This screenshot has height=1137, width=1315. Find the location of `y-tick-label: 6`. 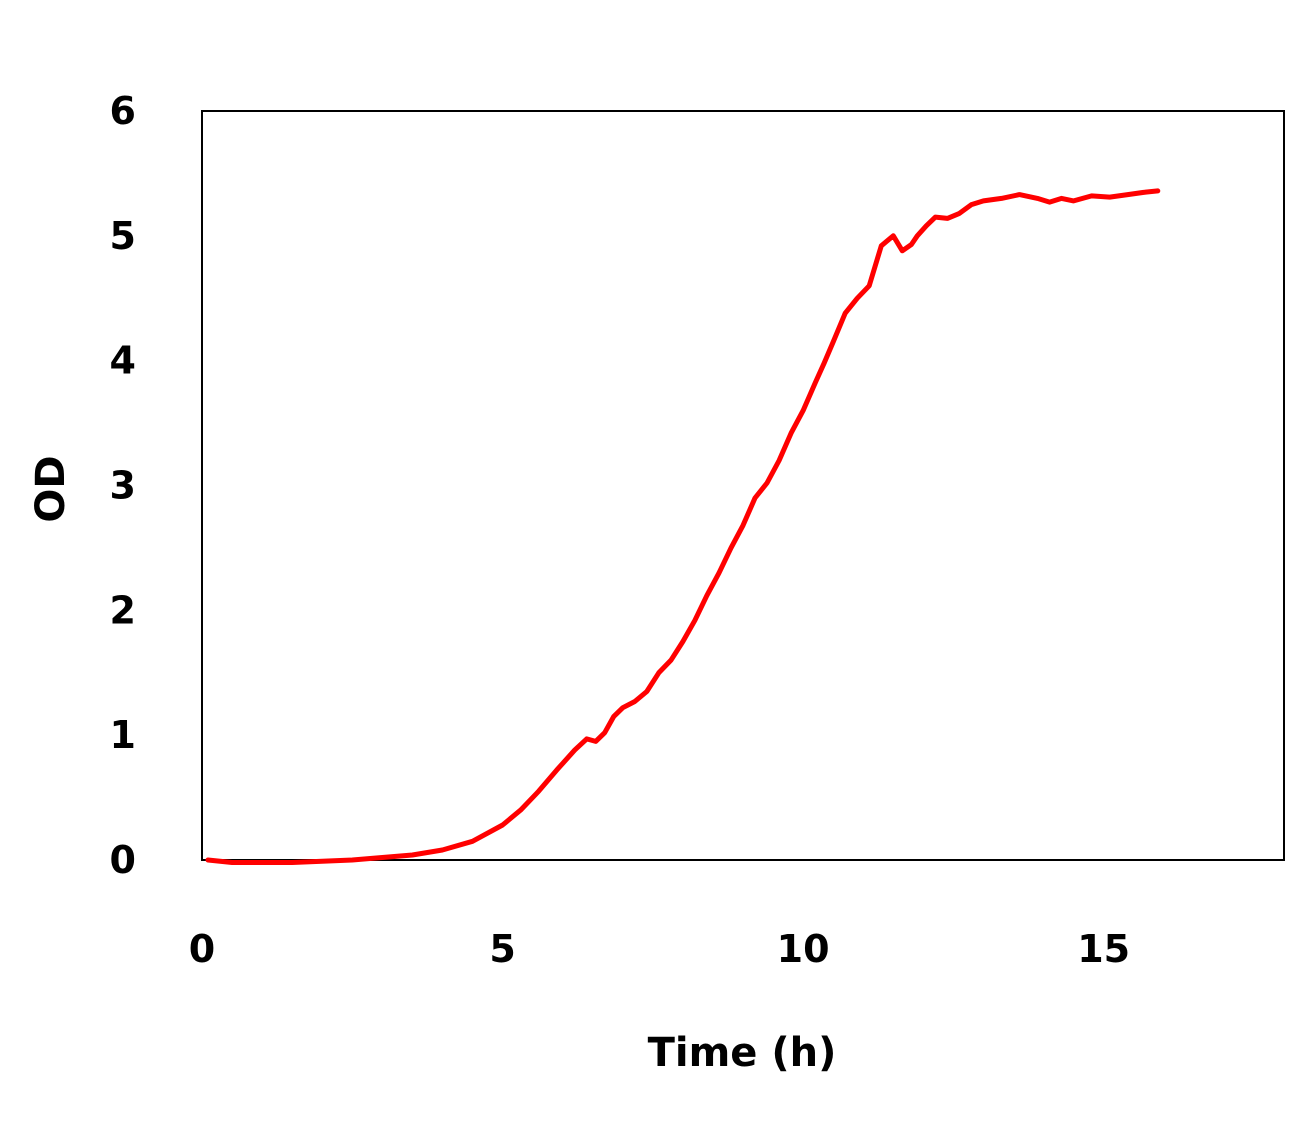

y-tick-label: 6 is located at coordinates (123, 111).